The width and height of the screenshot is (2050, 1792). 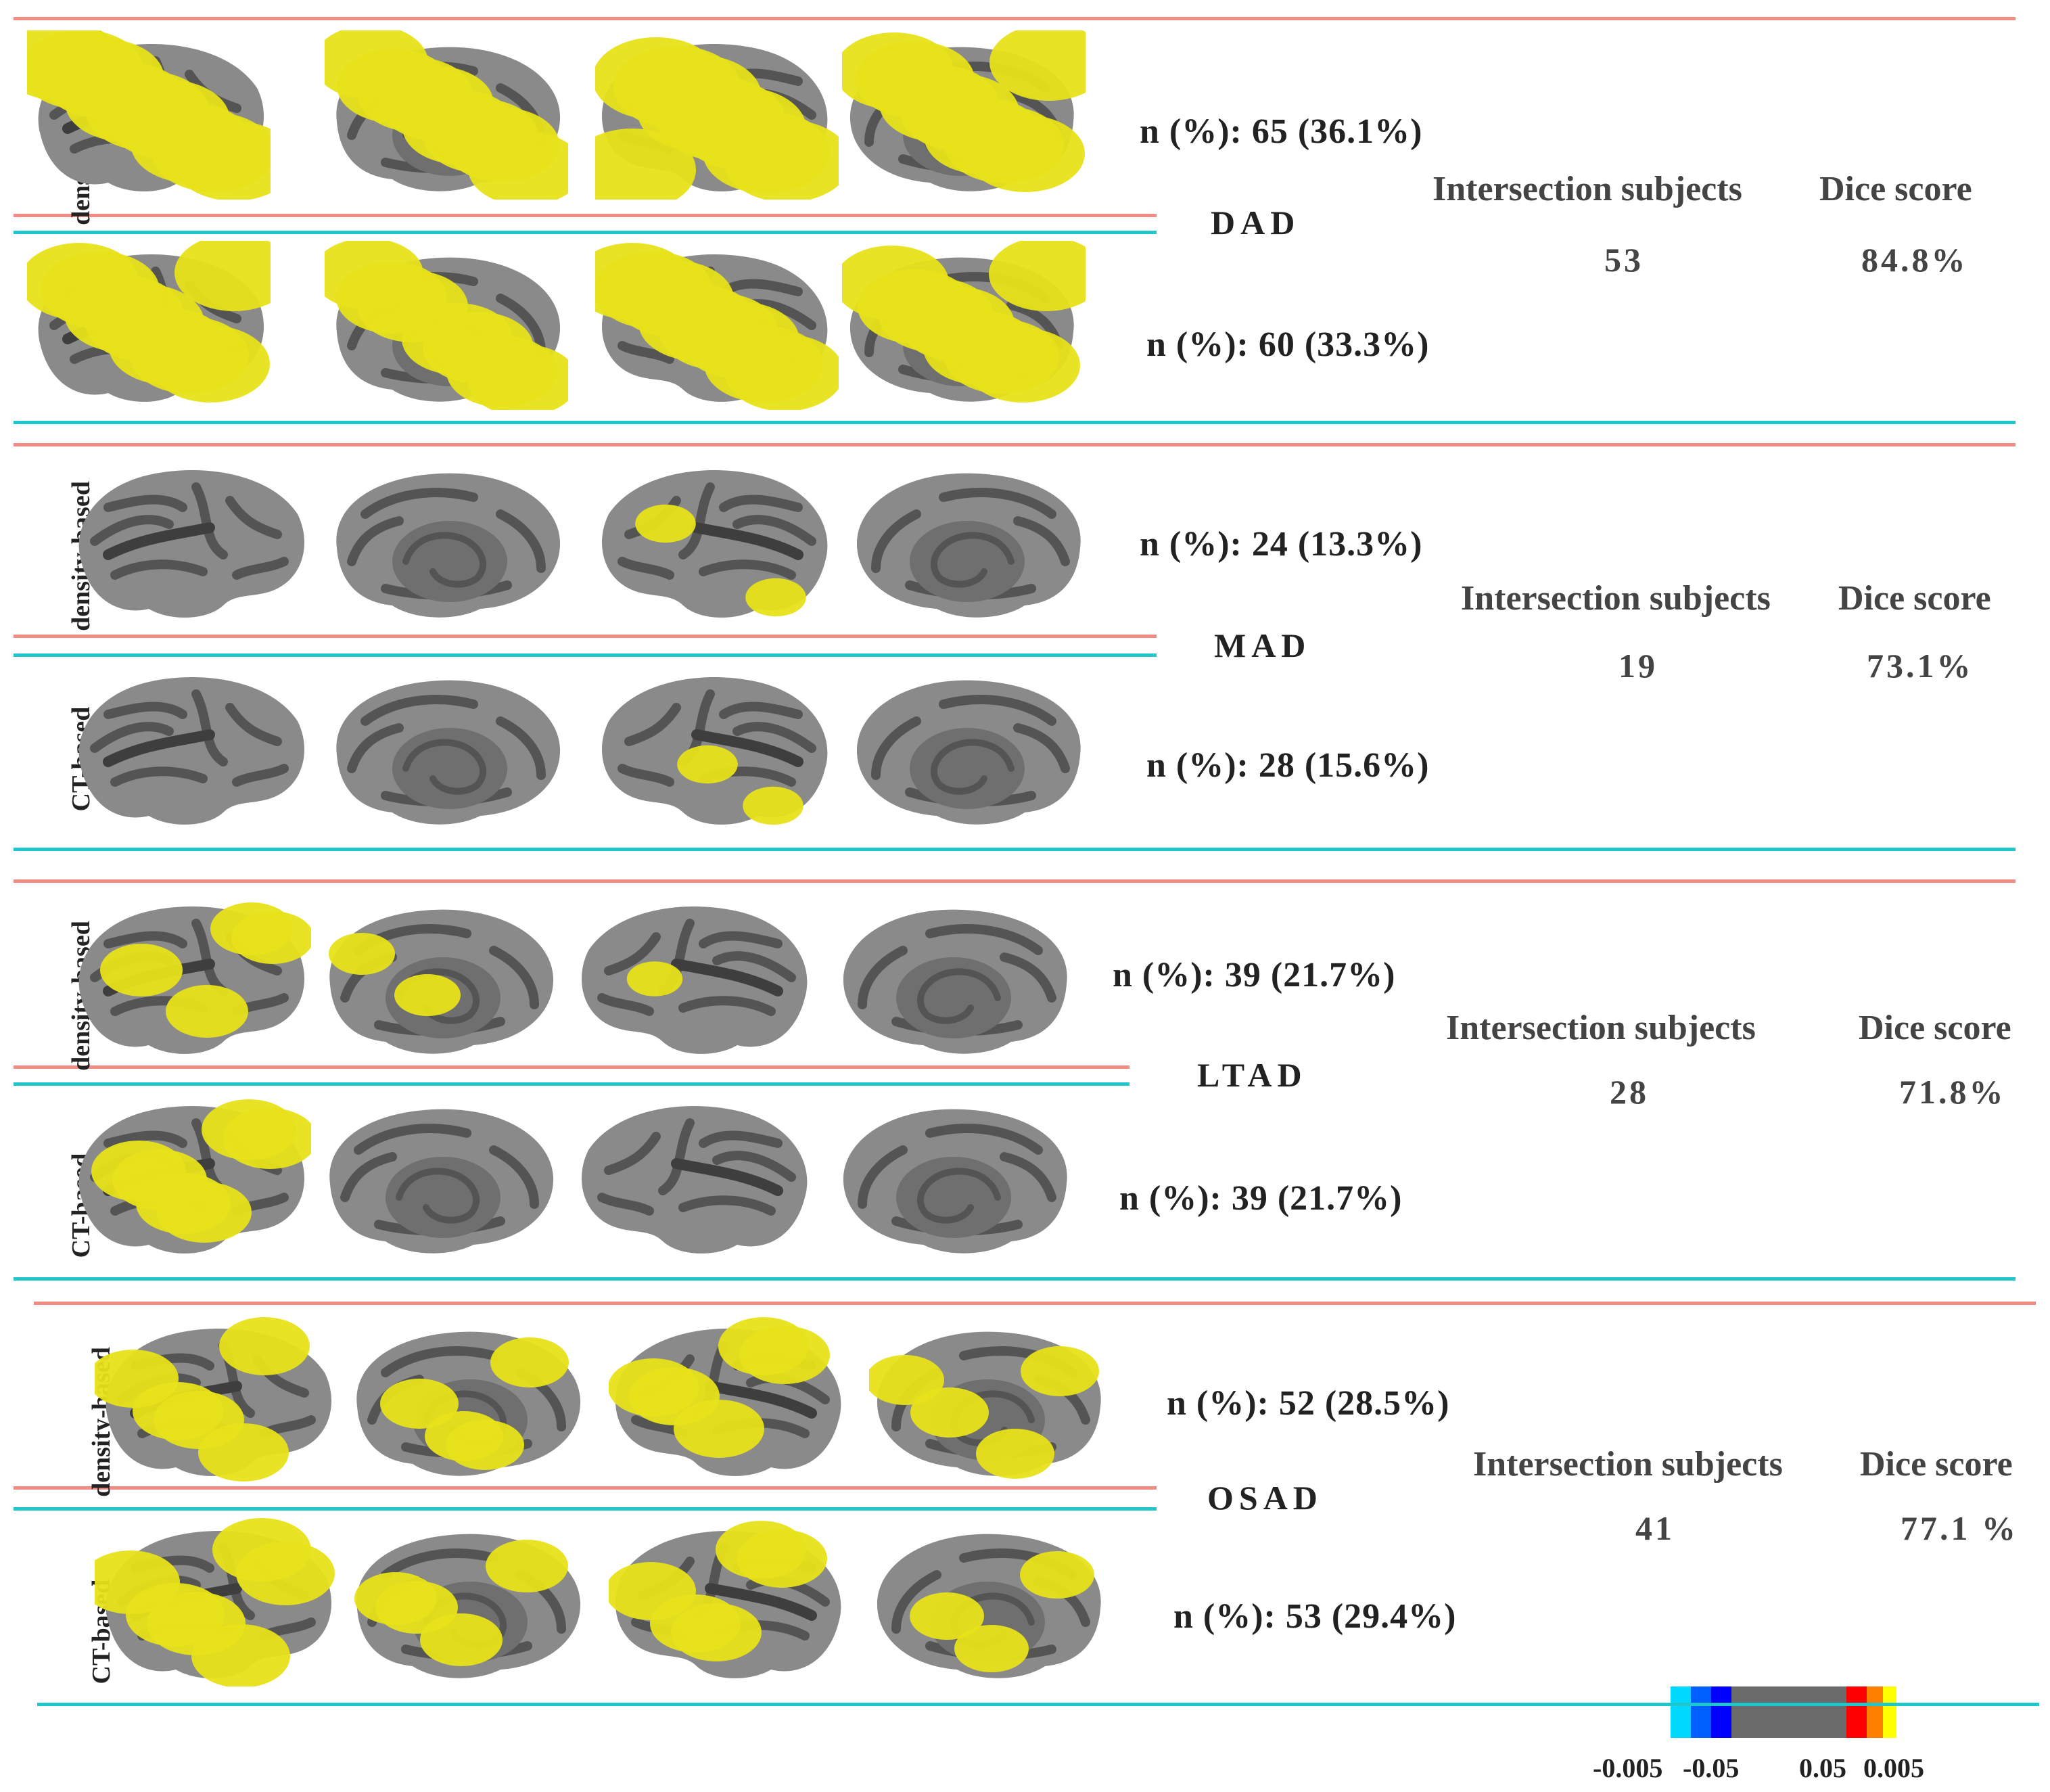 What do you see at coordinates (964, 115) in the screenshot?
I see `brain-surface-dad-density-view4` at bounding box center [964, 115].